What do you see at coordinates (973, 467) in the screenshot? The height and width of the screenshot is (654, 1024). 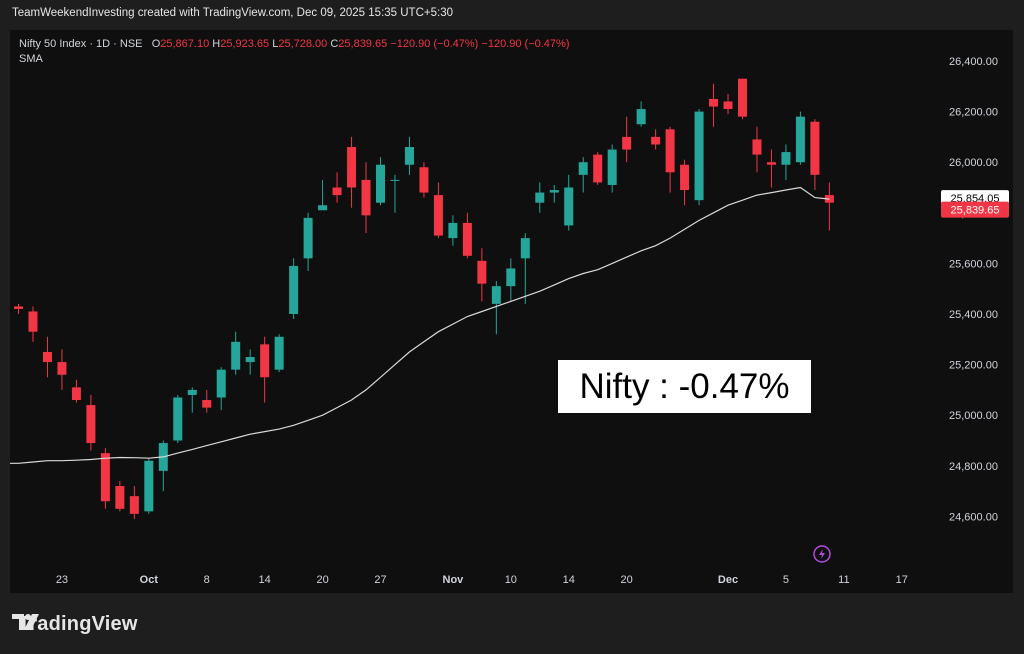 I see `y-tick-label: 24,800.00` at bounding box center [973, 467].